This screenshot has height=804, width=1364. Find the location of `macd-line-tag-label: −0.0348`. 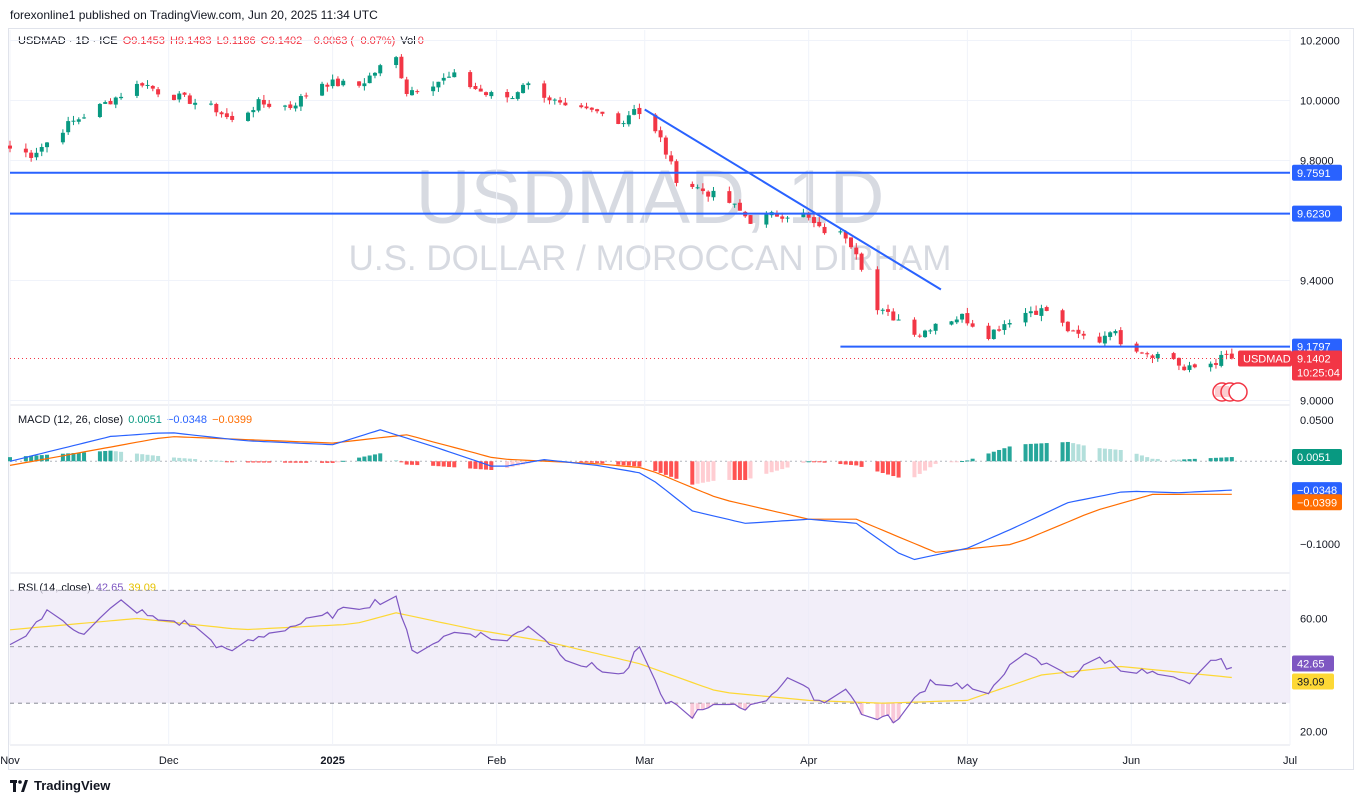

macd-line-tag-label: −0.0348 is located at coordinates (1317, 491).